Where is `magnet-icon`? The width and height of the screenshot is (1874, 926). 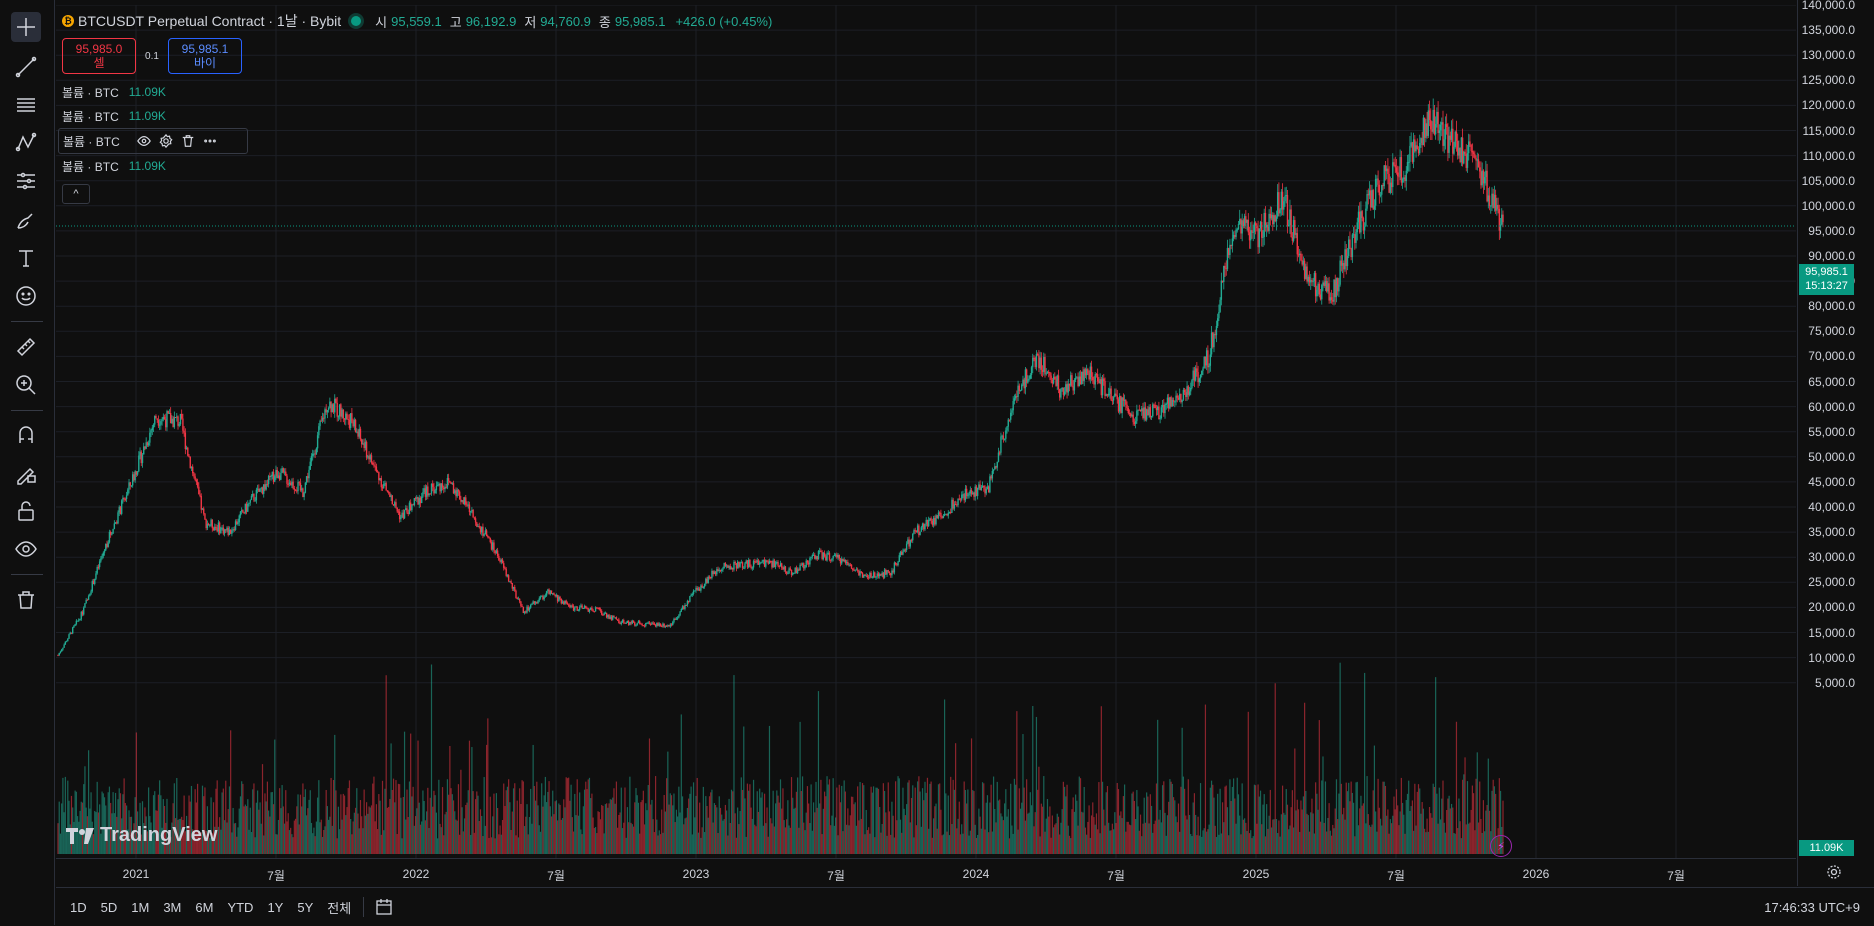 magnet-icon is located at coordinates (26, 435).